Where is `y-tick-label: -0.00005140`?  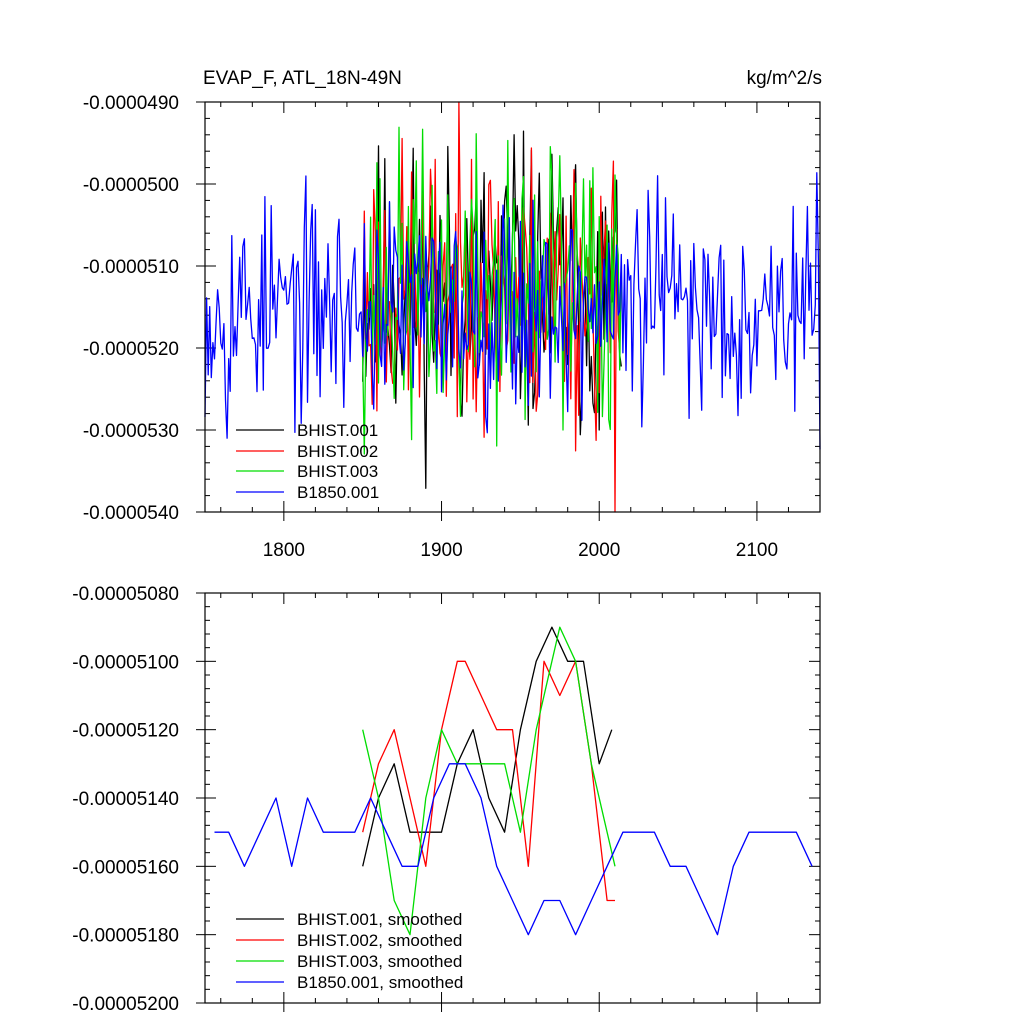 y-tick-label: -0.00005140 is located at coordinates (125, 799).